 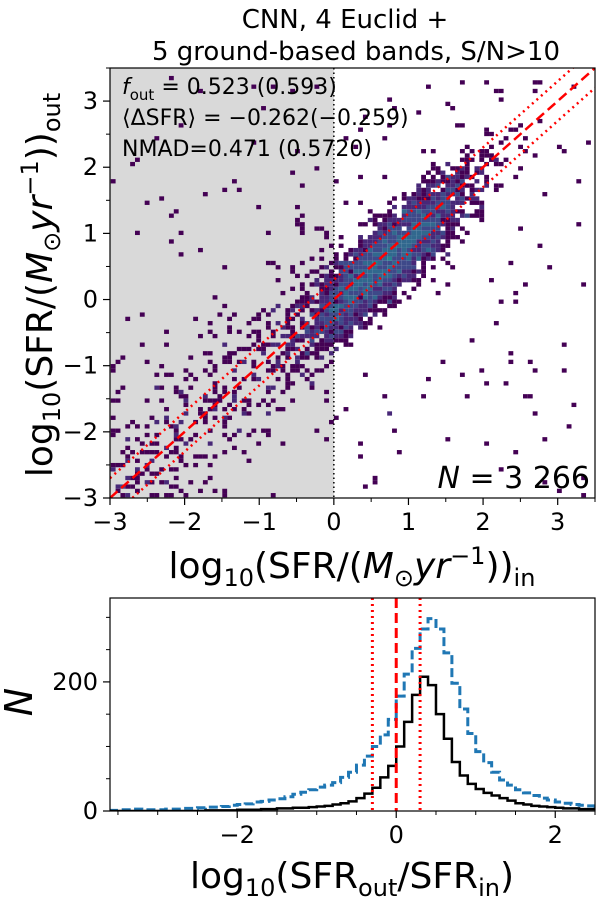 What do you see at coordinates (352, 567) in the screenshot?
I see `top-xlabel: log10(SFR/(M⊙yr−1))in` at bounding box center [352, 567].